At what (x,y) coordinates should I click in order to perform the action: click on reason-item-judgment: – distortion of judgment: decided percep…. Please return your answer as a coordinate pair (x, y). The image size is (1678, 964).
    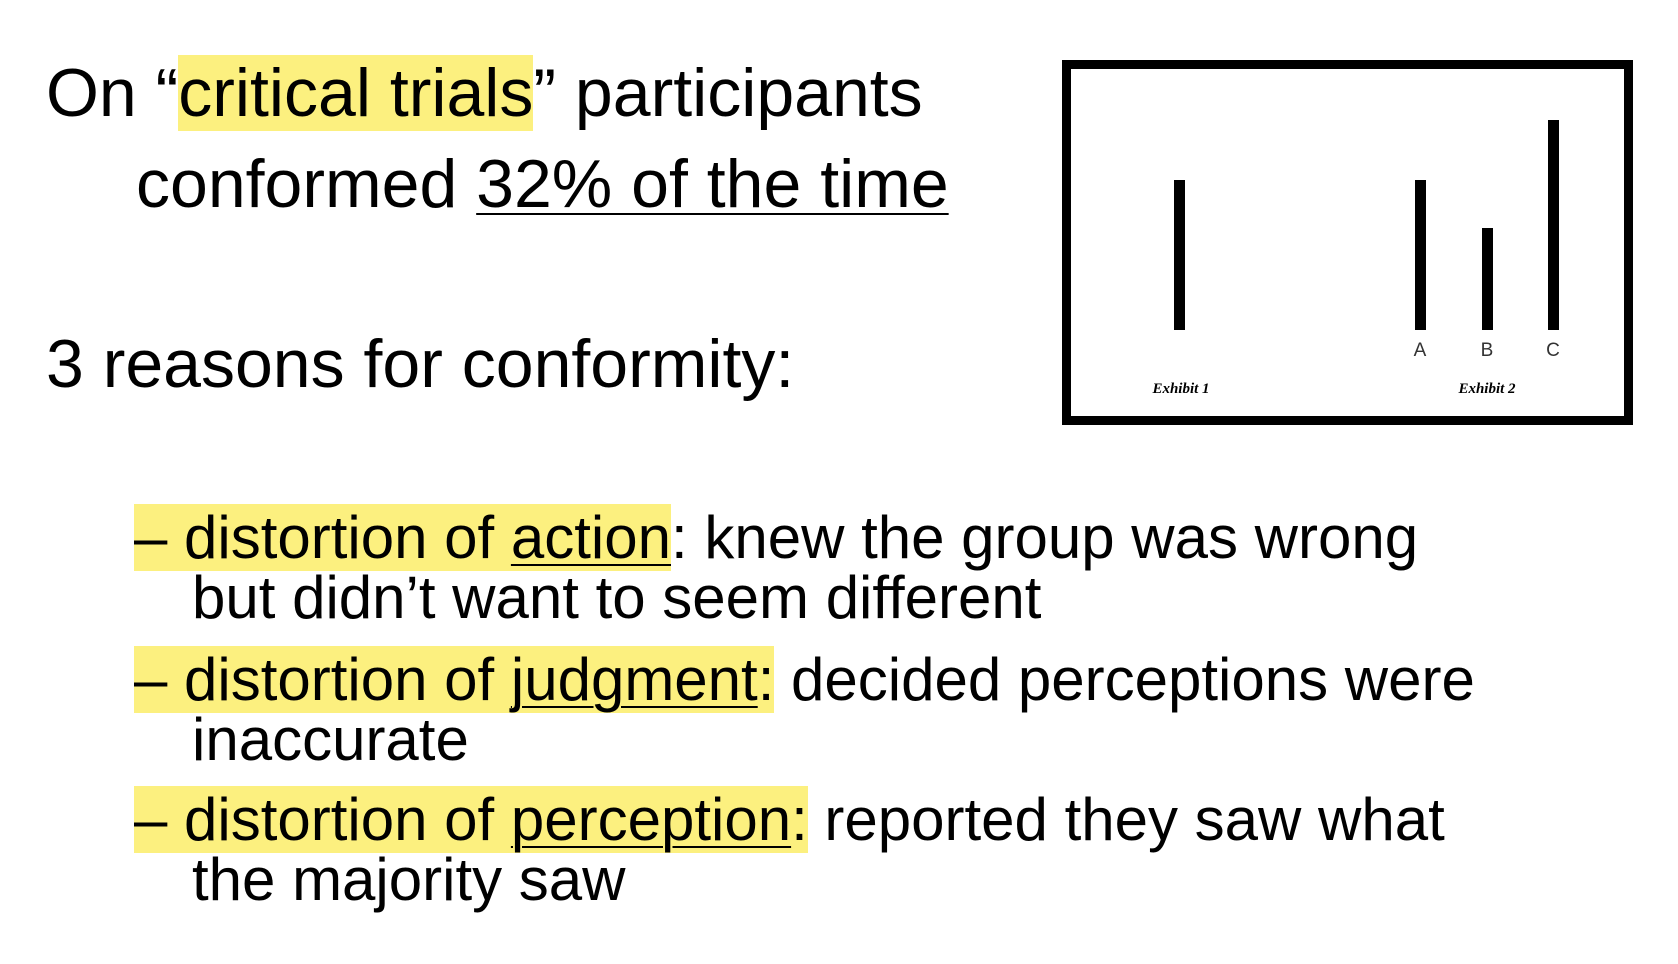
    Looking at the image, I should click on (884, 709).